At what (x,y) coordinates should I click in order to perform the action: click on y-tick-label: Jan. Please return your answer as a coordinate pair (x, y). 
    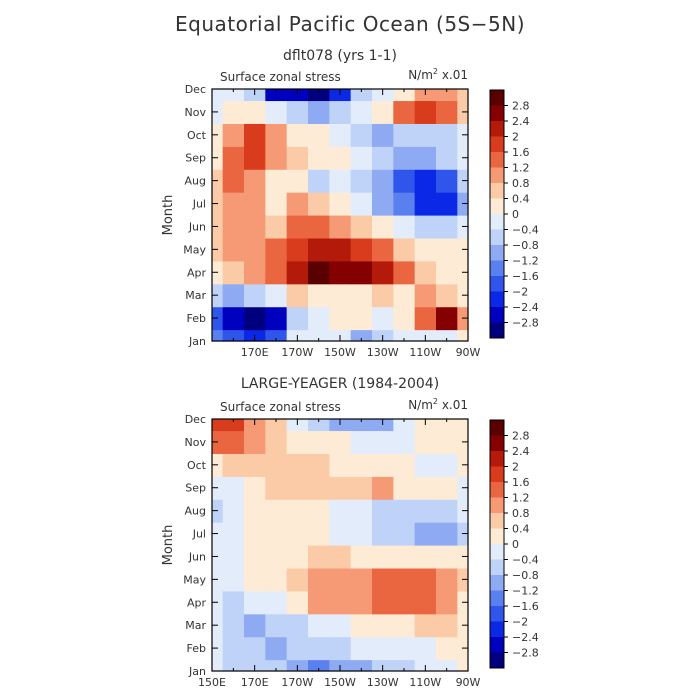
    Looking at the image, I should click on (197, 671).